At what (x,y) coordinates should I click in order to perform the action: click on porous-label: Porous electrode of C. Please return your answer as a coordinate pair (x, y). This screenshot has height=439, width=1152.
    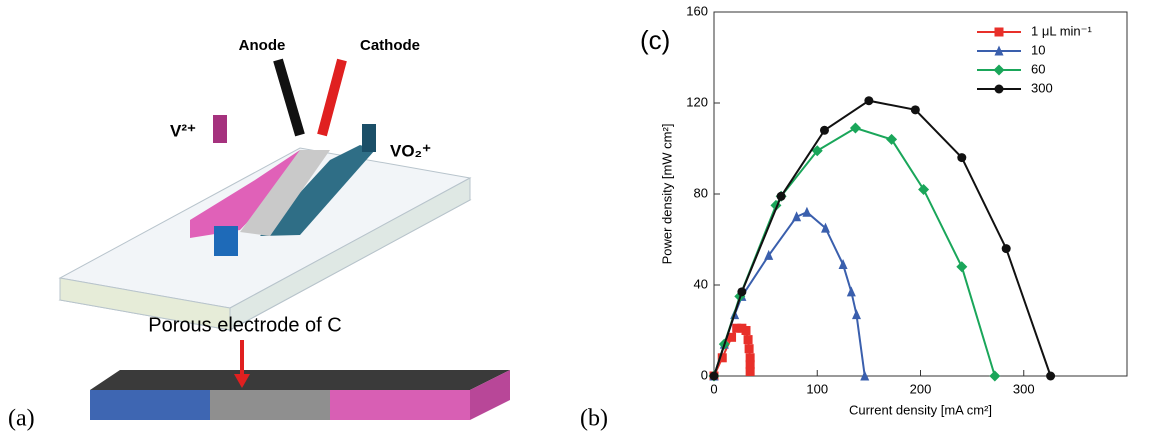
    Looking at the image, I should click on (244, 325).